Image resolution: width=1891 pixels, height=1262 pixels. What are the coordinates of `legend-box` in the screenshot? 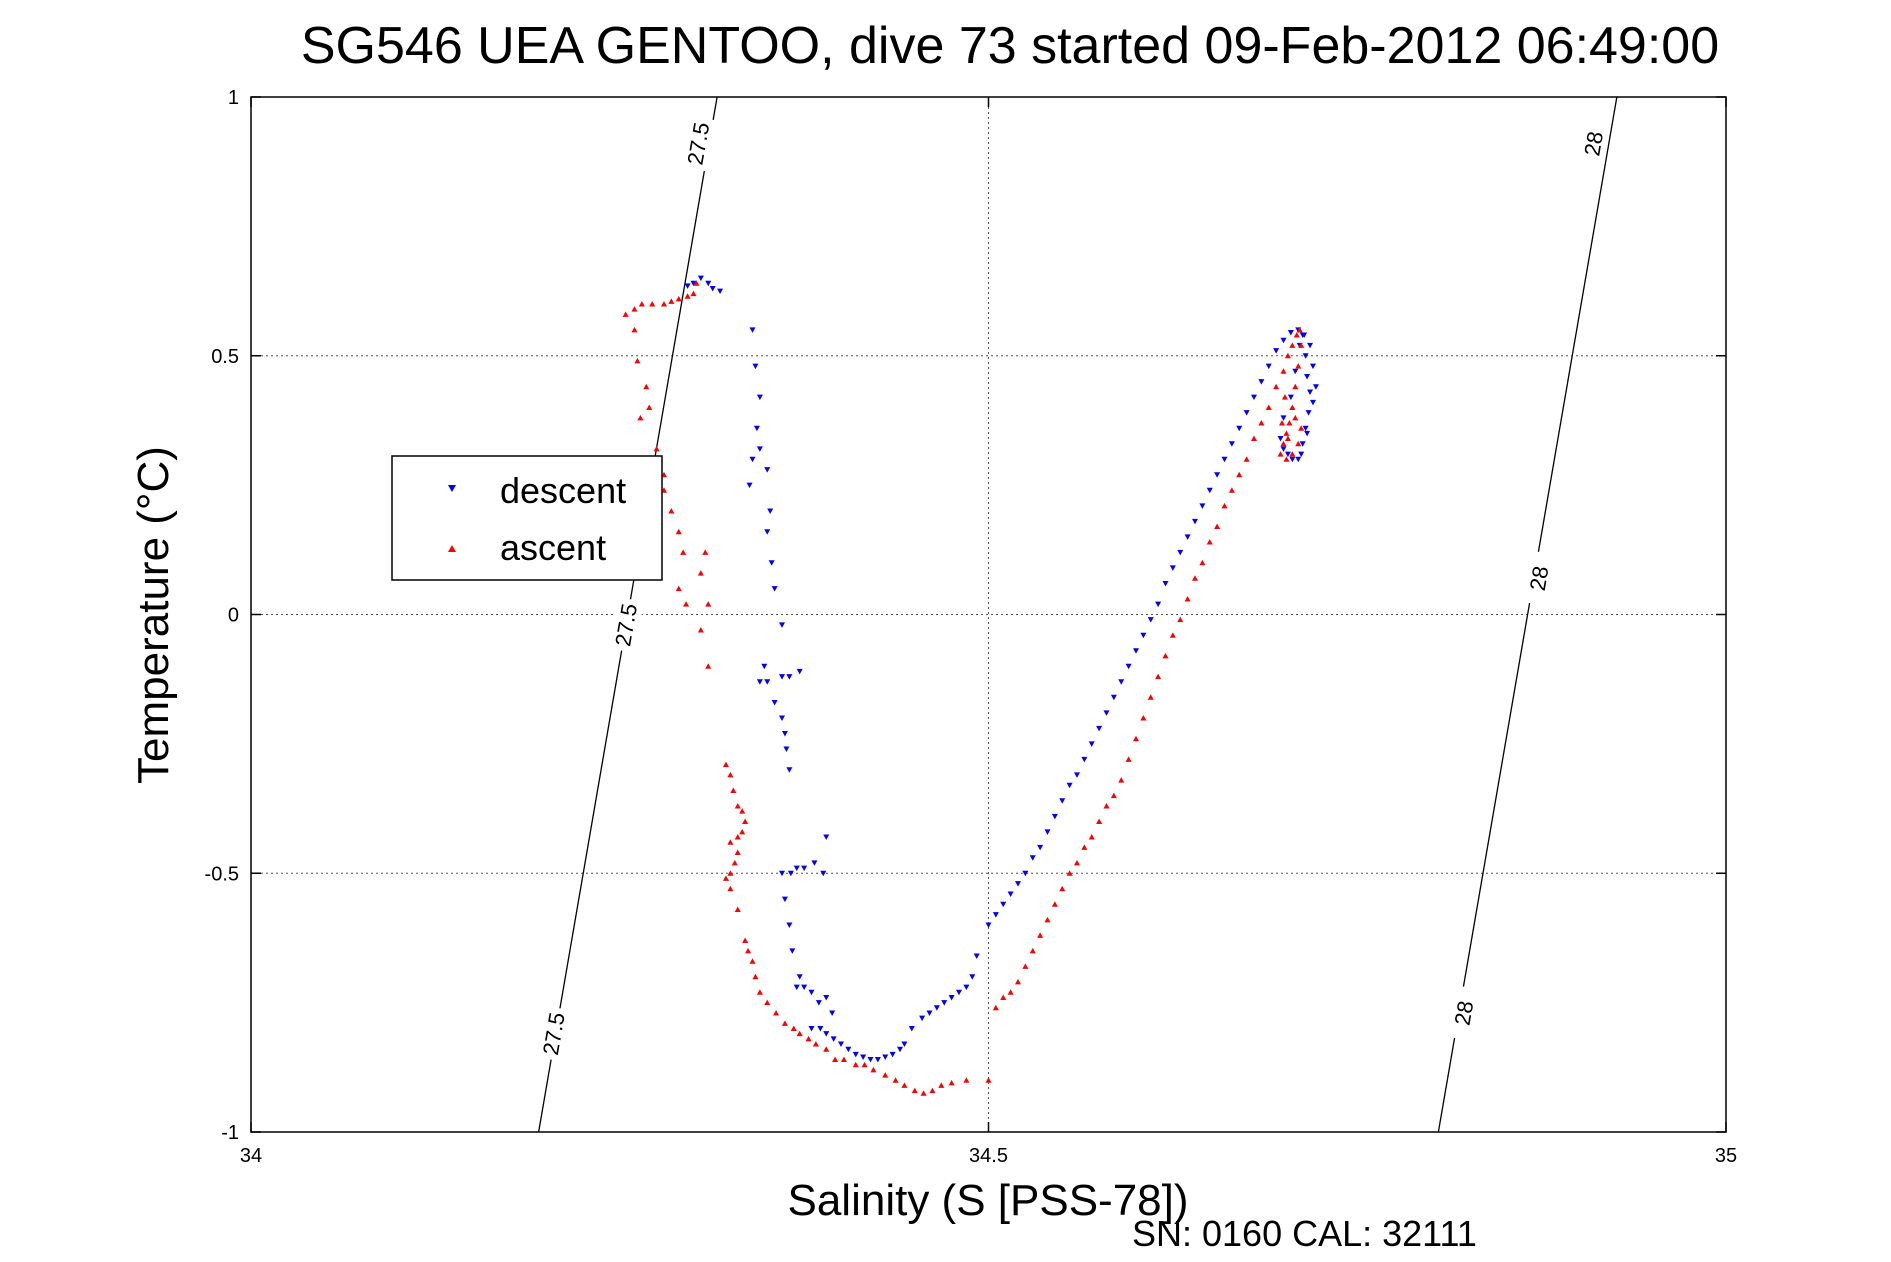 It's located at (527, 518).